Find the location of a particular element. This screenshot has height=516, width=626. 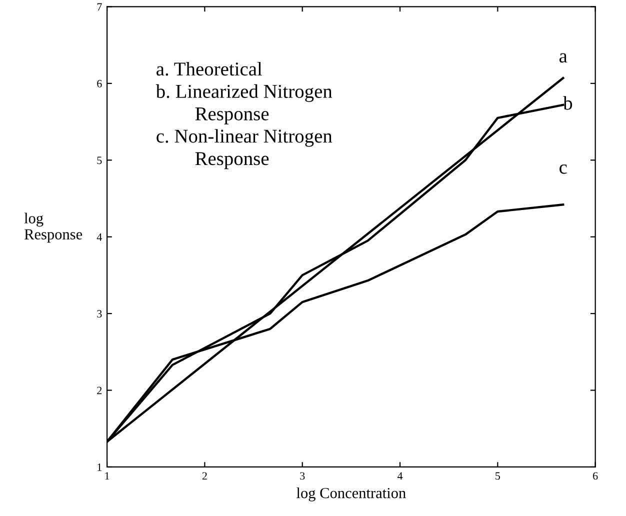

annotation: a. Theoretical b. Linearized Nitrogen Response c. Non-linear Nitrogen Response is located at coordinates (244, 116).